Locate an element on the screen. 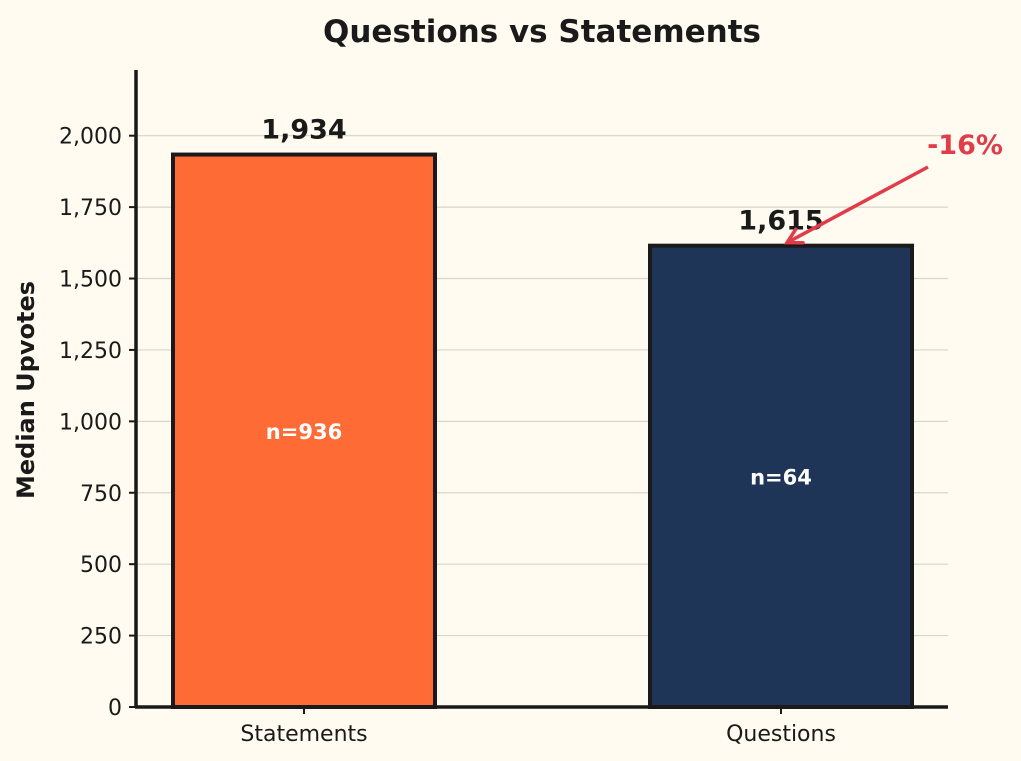 This screenshot has height=761, width=1021. y-tick-label: 250 is located at coordinates (101, 637).